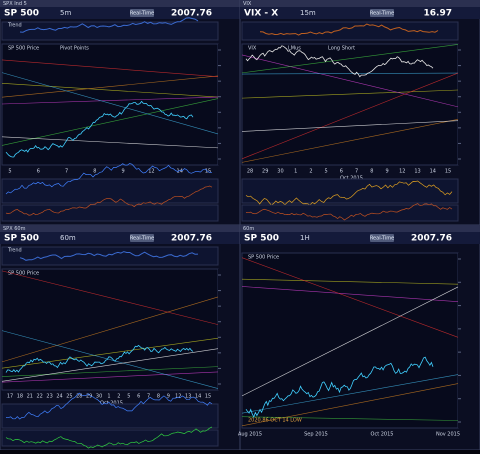 This screenshot has height=454, width=480. Describe the element at coordinates (265, 172) in the screenshot. I see `x-label: 29` at that location.